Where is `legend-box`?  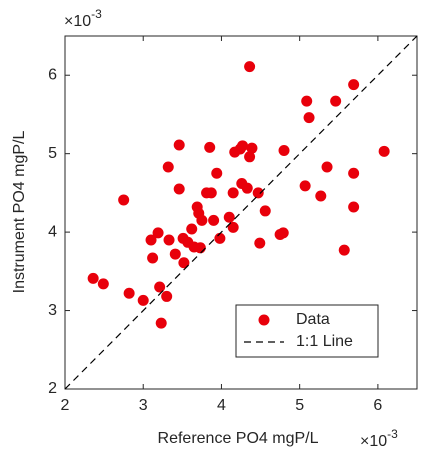 legend-box is located at coordinates (307, 331).